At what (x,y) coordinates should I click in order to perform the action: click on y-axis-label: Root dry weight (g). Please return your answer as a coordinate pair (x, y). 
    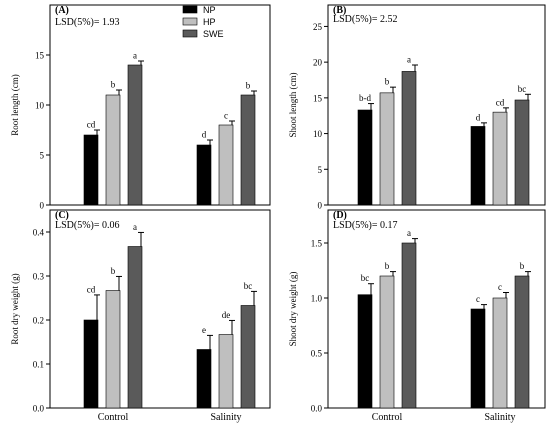
    Looking at the image, I should click on (15, 308).